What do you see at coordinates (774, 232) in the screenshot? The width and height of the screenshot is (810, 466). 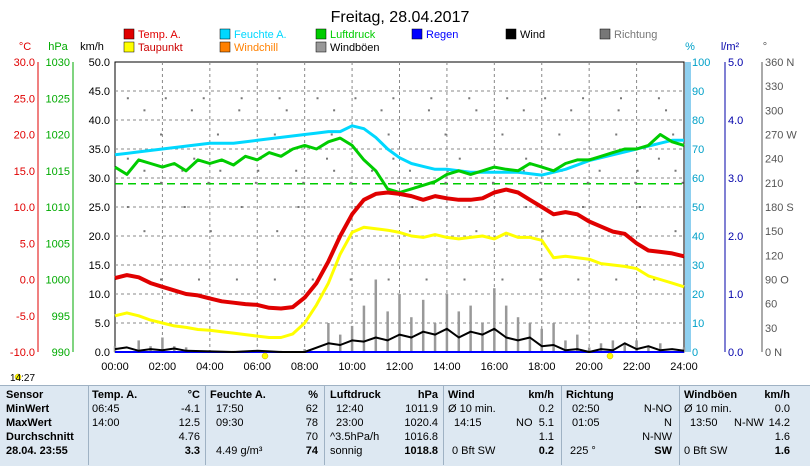 I see `dir-tick-label: 150` at bounding box center [774, 232].